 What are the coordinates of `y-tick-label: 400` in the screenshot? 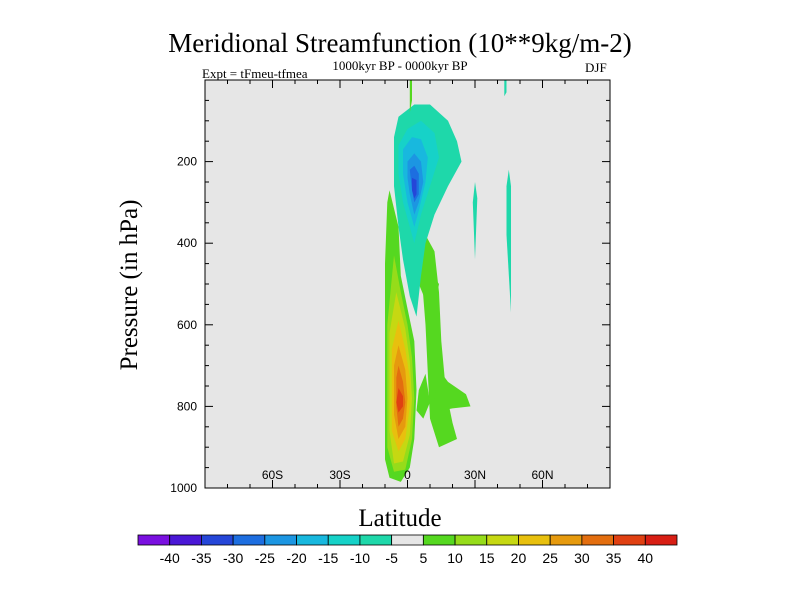 It's located at (187, 243).